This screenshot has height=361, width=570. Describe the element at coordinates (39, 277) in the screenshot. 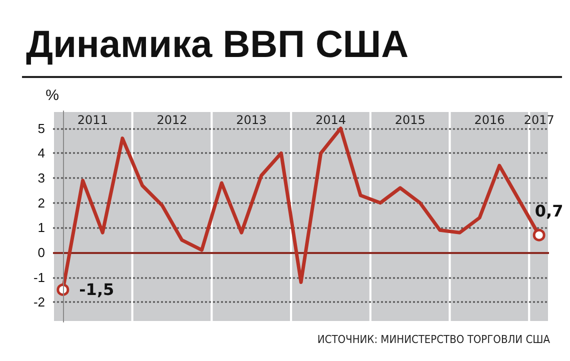

I see `y-tick-label: -1` at that location.